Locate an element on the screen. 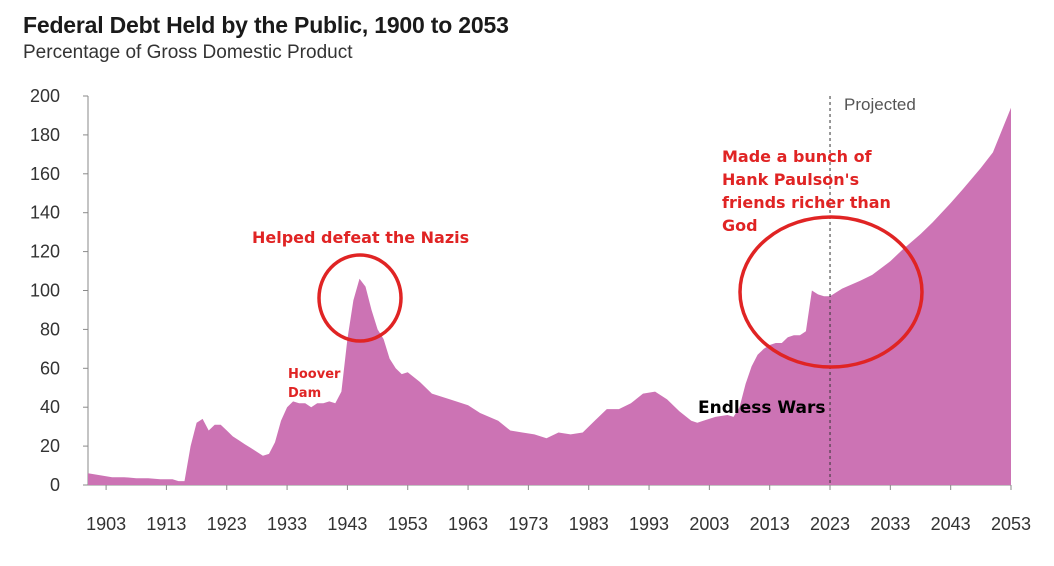 Image resolution: width=1054 pixels, height=566 pixels. annotation-paulson-line: Made a bunch of is located at coordinates (797, 156).